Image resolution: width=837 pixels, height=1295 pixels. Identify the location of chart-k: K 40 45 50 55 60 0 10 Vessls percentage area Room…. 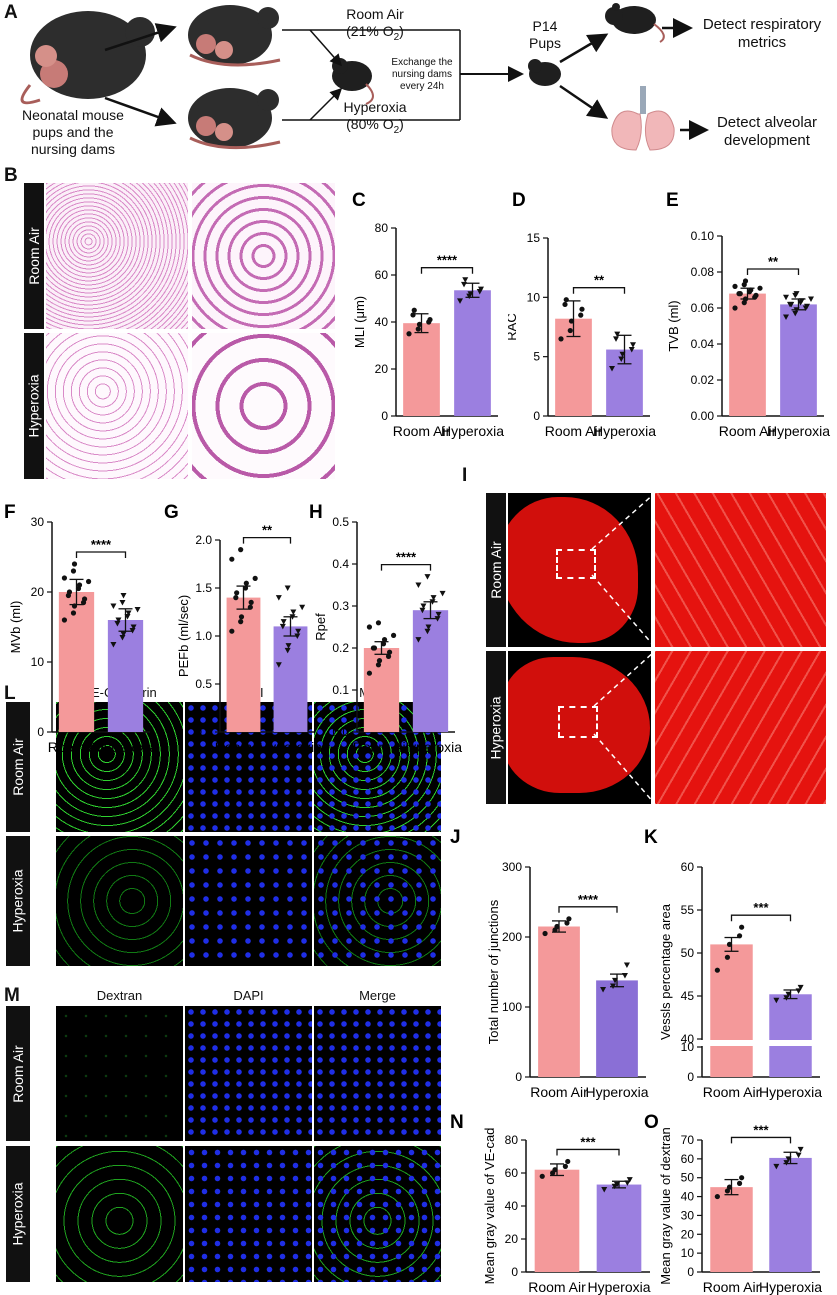
(733, 963).